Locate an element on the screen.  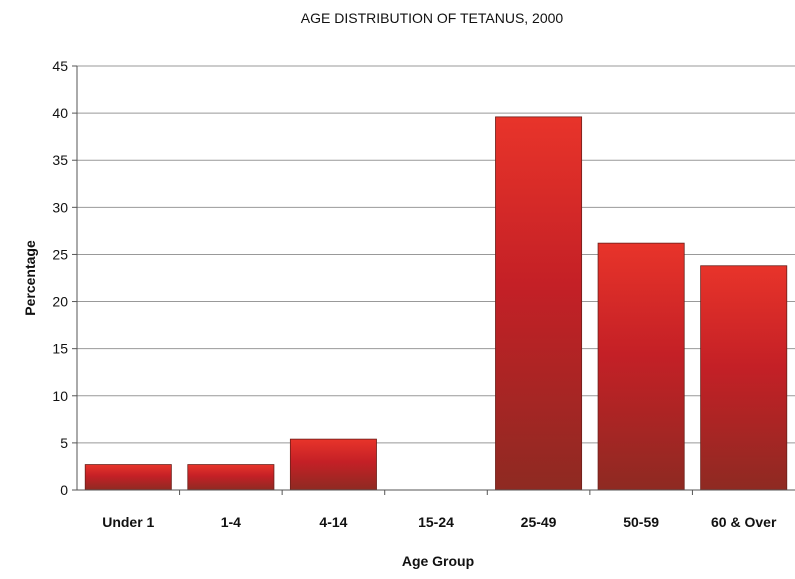
x-tick-label: 1-4 is located at coordinates (231, 522).